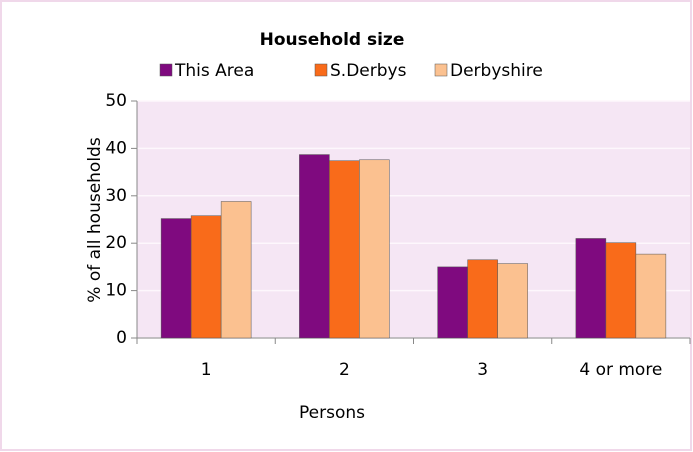 The height and width of the screenshot is (452, 693). What do you see at coordinates (496, 71) in the screenshot?
I see `legend-label: Derbyshire` at bounding box center [496, 71].